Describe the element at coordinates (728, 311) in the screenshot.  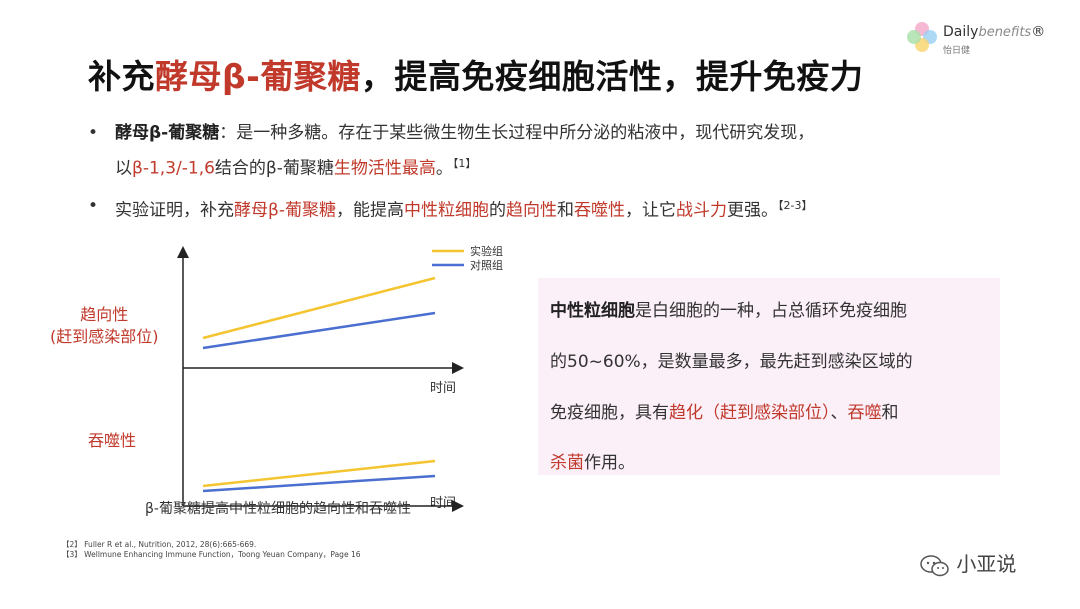
I see `info-line-1: 中性粒细胞是白细胞的一种，占总循环免疫细胞` at that location.